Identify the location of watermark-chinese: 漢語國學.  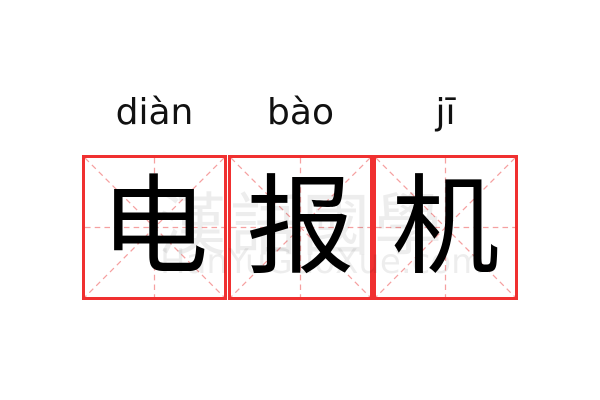
(302, 226).